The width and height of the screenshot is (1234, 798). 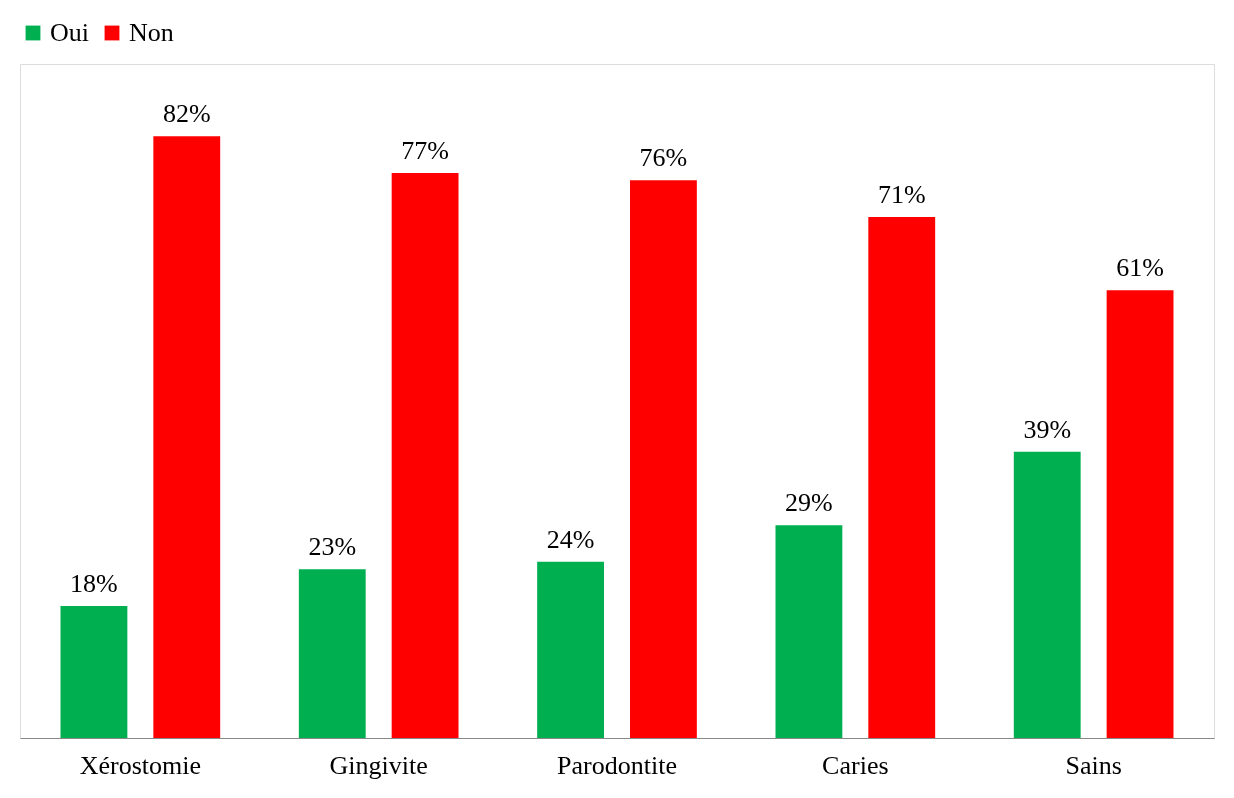 What do you see at coordinates (69, 32) in the screenshot?
I see `legend-label: Oui` at bounding box center [69, 32].